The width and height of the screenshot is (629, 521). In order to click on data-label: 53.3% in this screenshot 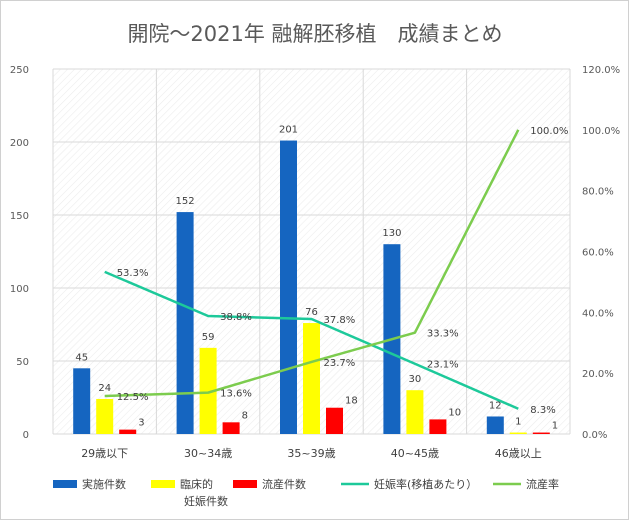, I will do `click(133, 273)`.